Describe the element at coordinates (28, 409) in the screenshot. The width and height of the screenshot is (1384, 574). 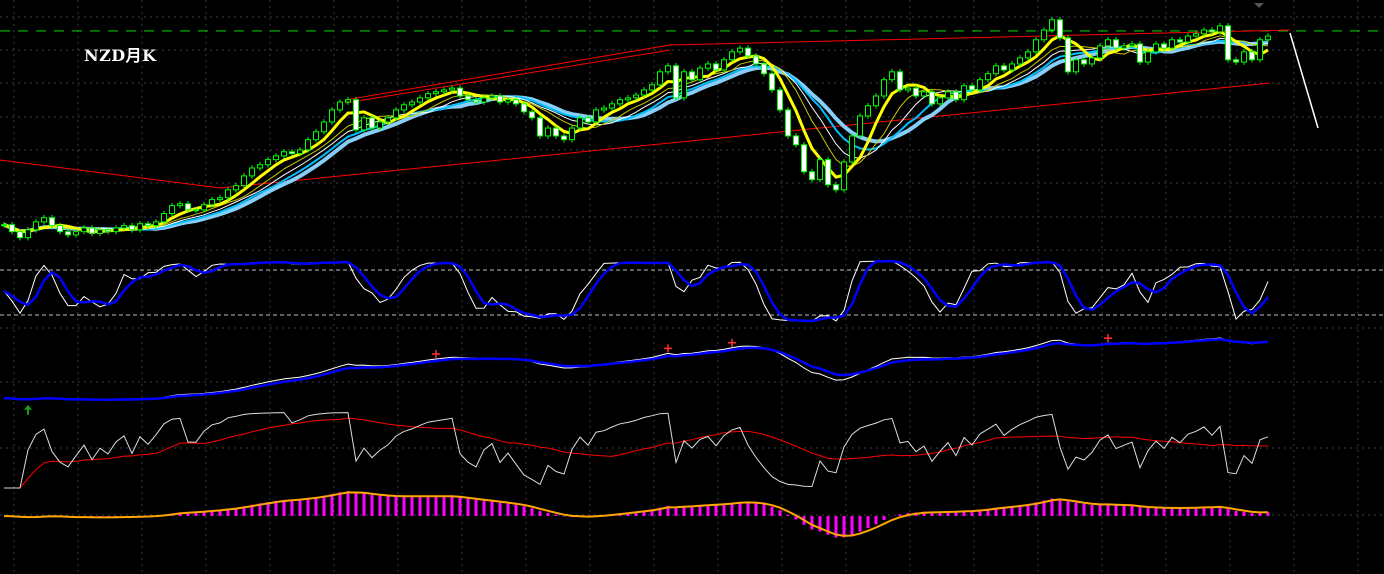
I see `buy-signal-arrow` at that location.